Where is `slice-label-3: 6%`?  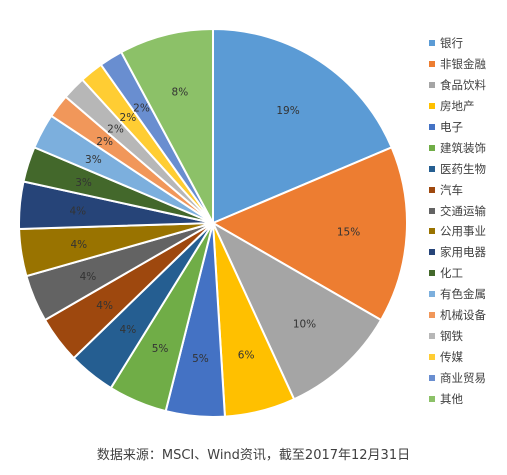
slice-label-3: 6% is located at coordinates (246, 356).